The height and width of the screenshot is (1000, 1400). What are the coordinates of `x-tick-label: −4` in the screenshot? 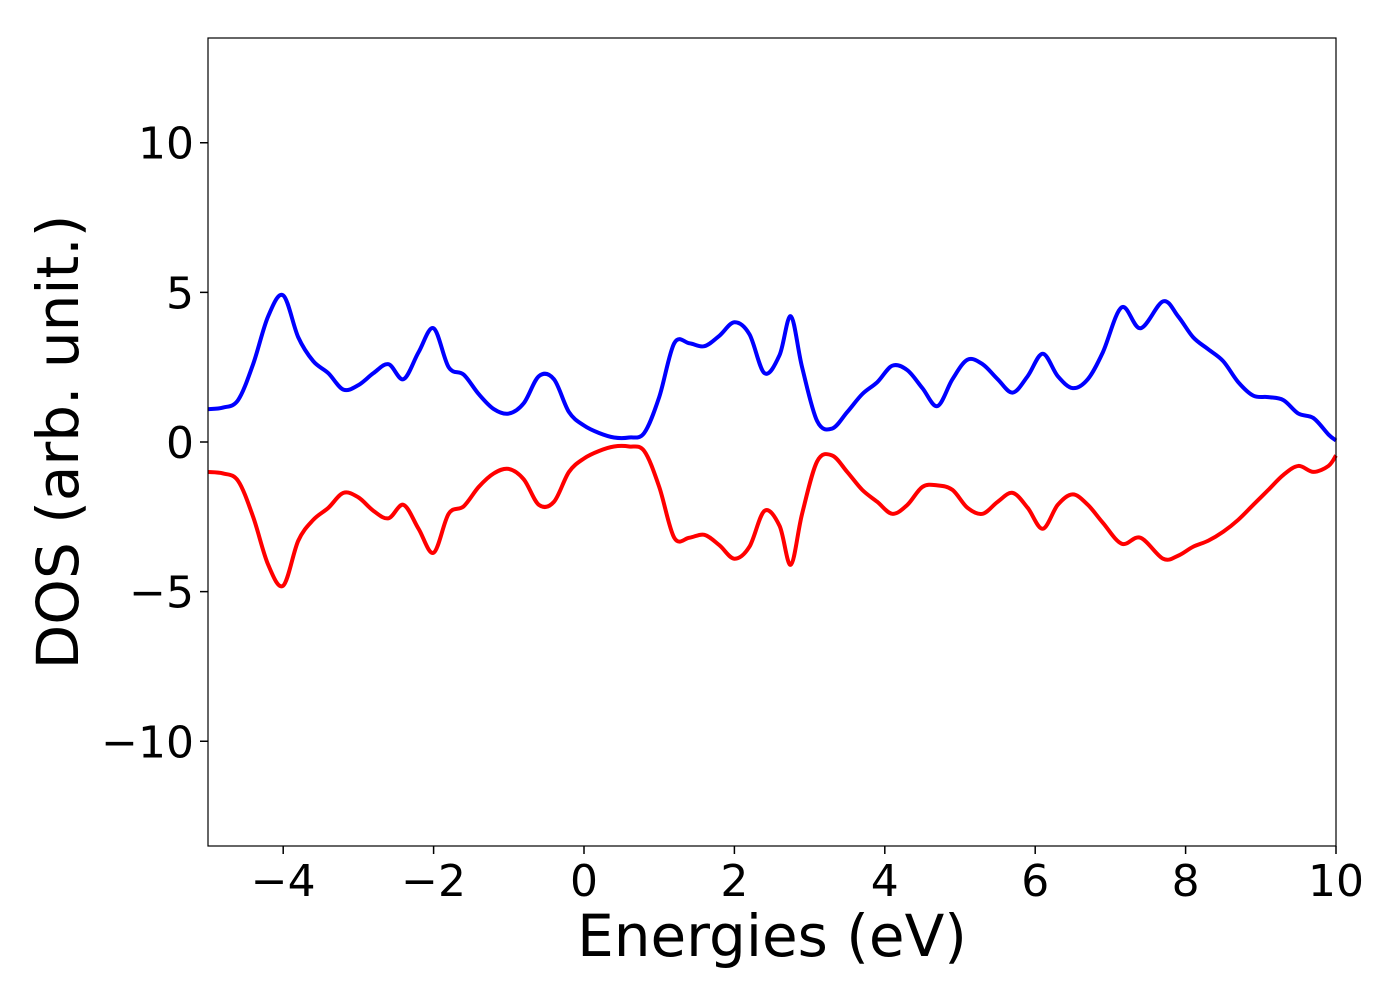 It's located at (283, 881).